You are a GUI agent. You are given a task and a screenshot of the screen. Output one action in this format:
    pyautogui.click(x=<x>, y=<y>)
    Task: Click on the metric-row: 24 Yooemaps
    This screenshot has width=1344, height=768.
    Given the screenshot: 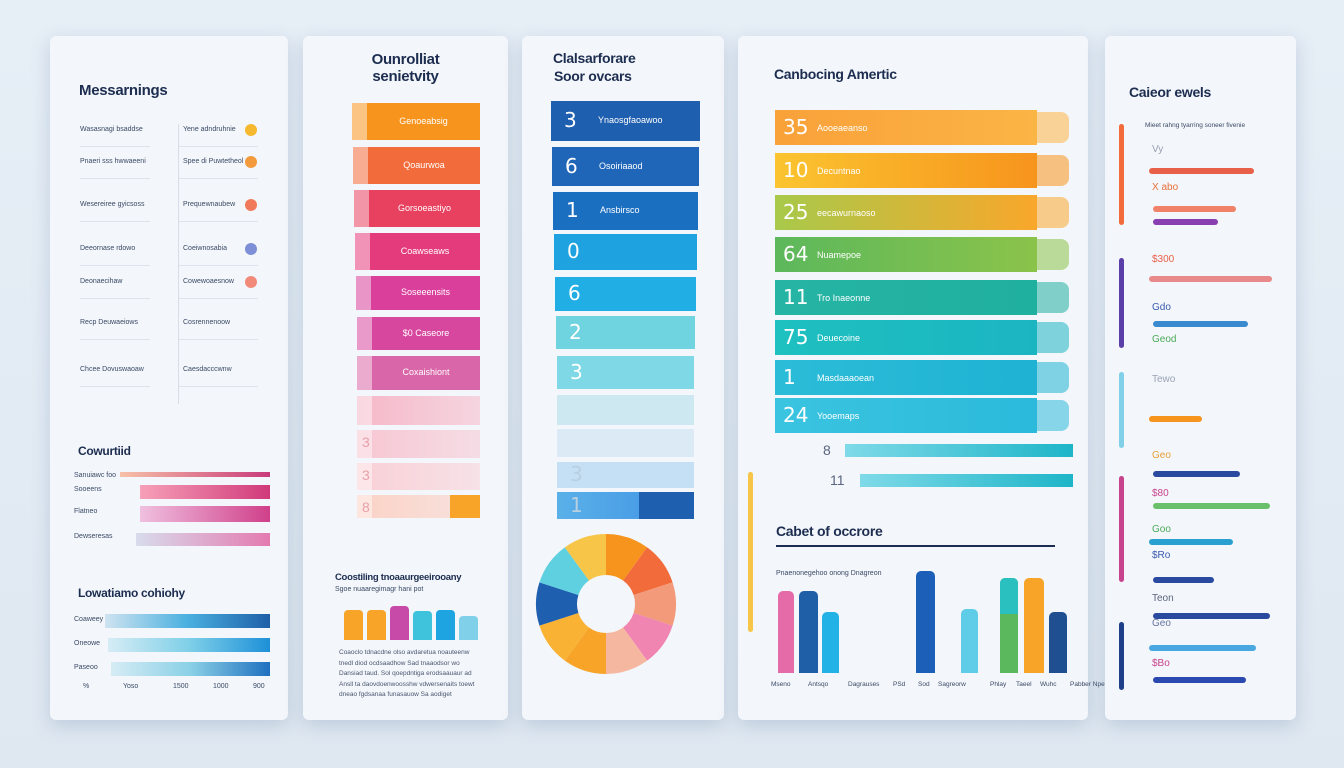 What is the action you would take?
    pyautogui.click(x=906, y=415)
    